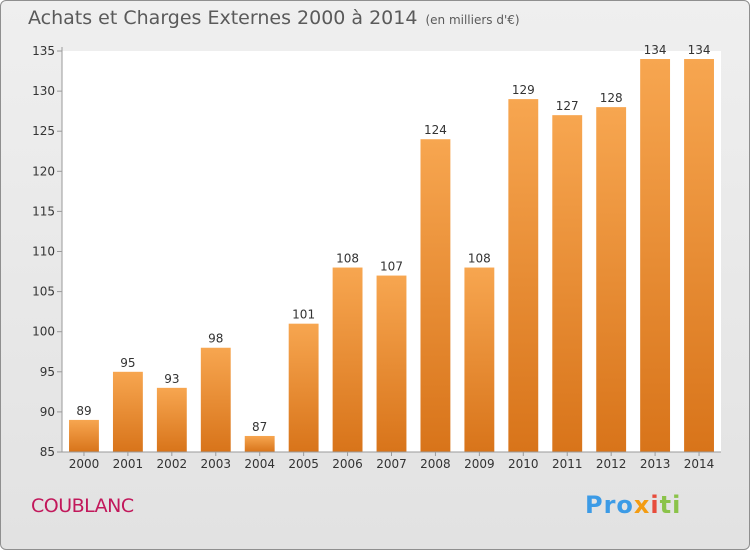  Describe the element at coordinates (128, 464) in the screenshot. I see `x-tick-label: 2001` at that location.